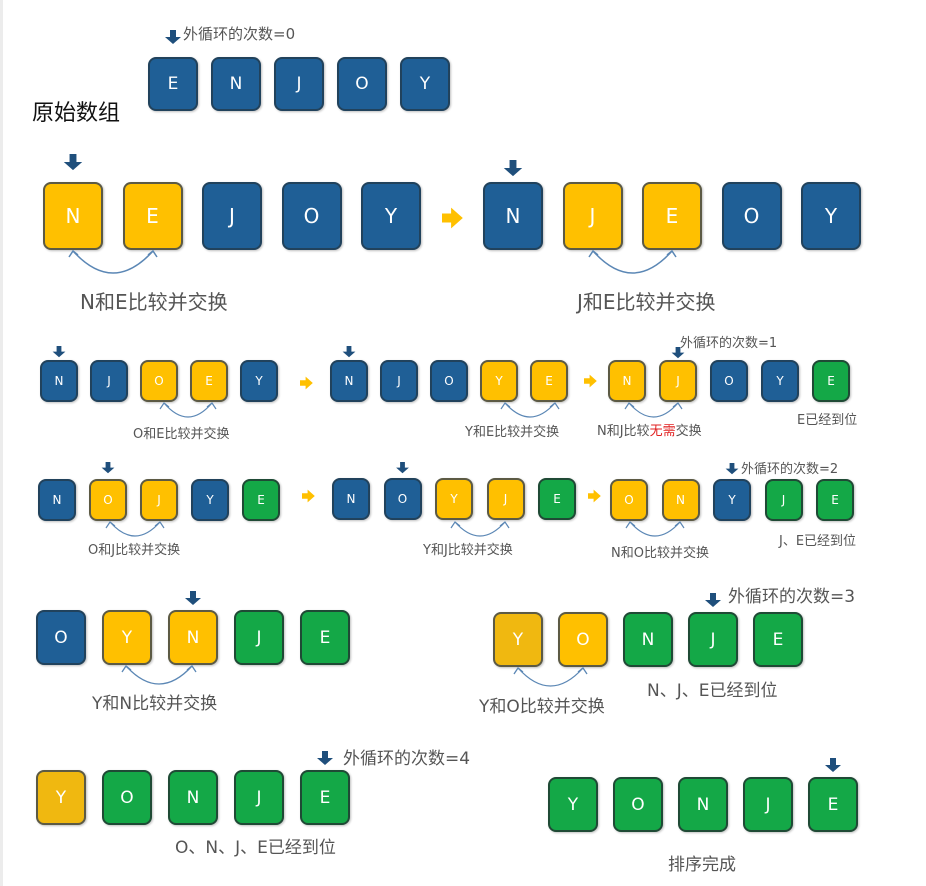 This screenshot has width=926, height=886. I want to click on caption-o-j-swap: O和J比较并交换, so click(134, 550).